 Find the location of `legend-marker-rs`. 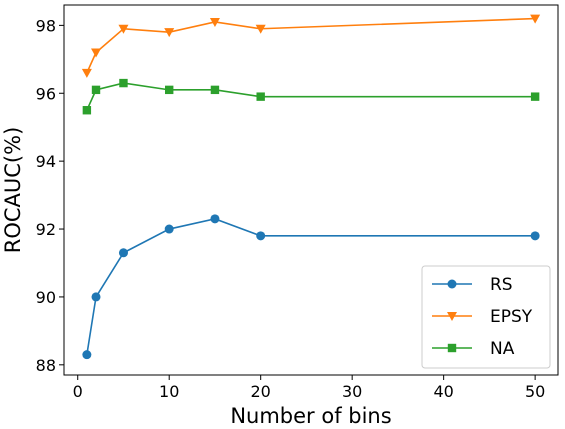

legend-marker-rs is located at coordinates (452, 284).